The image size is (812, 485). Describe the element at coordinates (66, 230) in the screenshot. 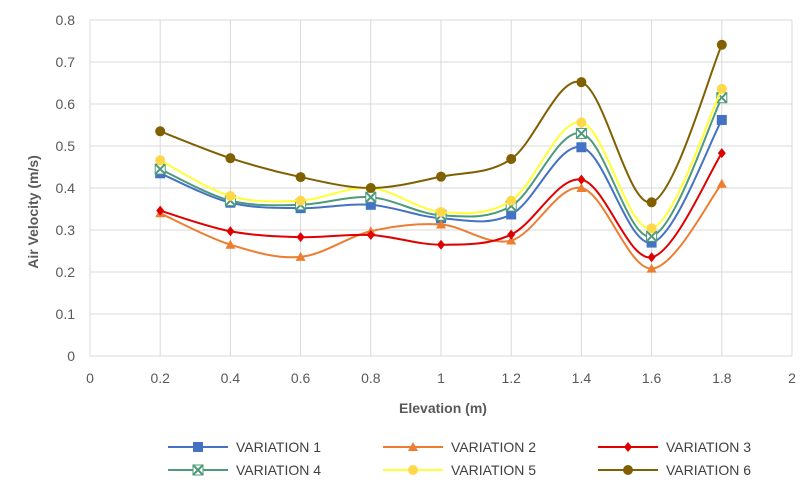

I see `y-tick-label: 0.3` at that location.